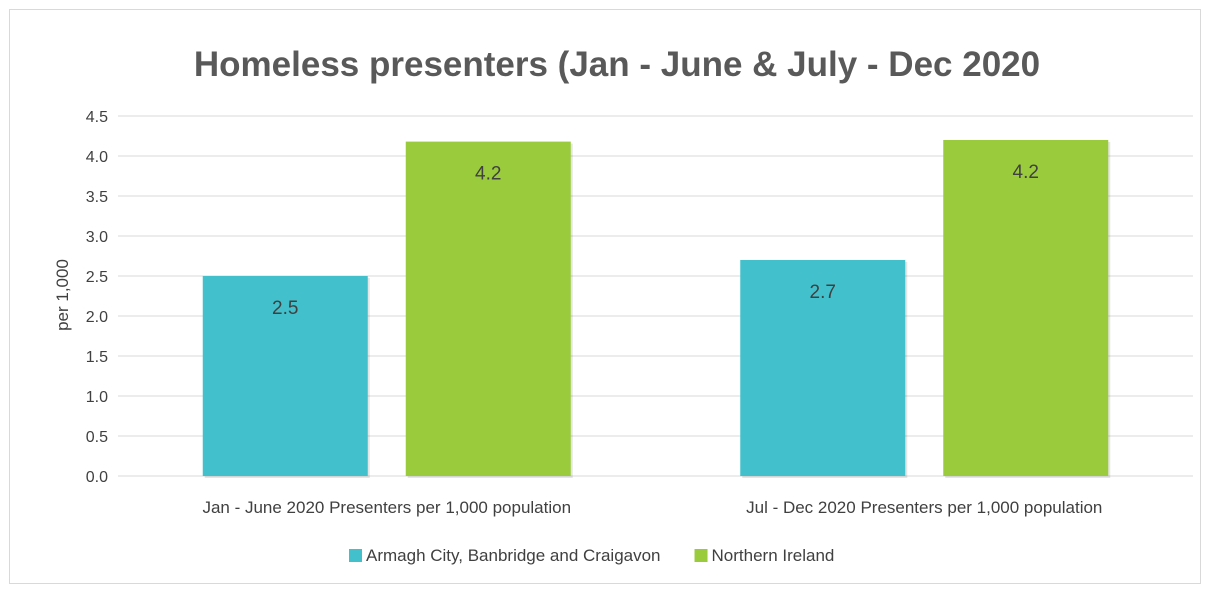  What do you see at coordinates (513, 555) in the screenshot?
I see `legend-label: Armagh City, Banbridge and Craigavon` at bounding box center [513, 555].